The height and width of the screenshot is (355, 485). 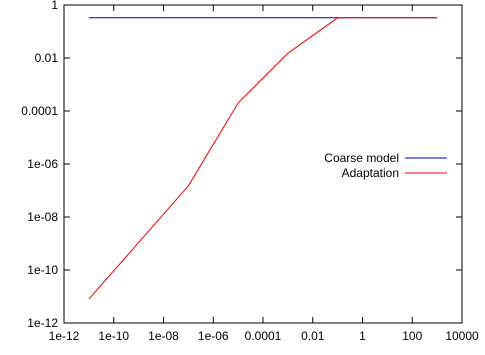 What do you see at coordinates (362, 336) in the screenshot?
I see `x-tick-label: 1` at bounding box center [362, 336].